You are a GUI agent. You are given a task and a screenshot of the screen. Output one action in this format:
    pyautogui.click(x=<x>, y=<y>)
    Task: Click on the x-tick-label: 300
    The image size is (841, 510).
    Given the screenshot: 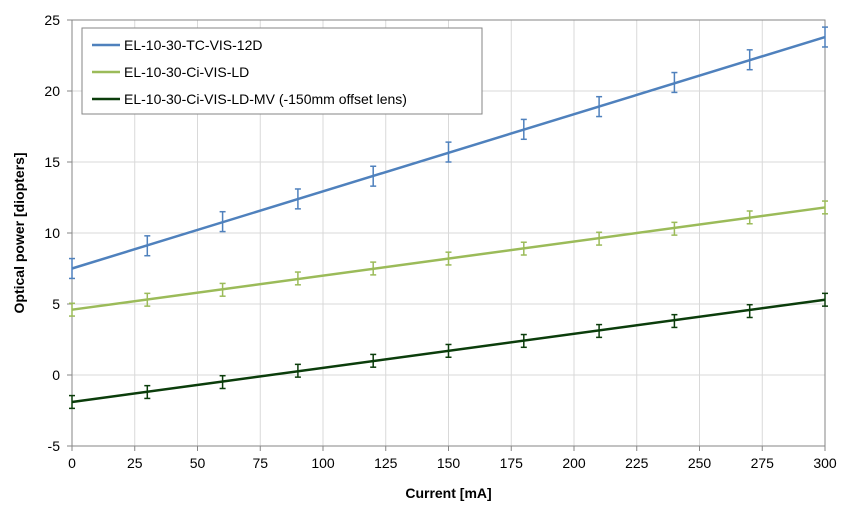 What is the action you would take?
    pyautogui.click(x=825, y=463)
    